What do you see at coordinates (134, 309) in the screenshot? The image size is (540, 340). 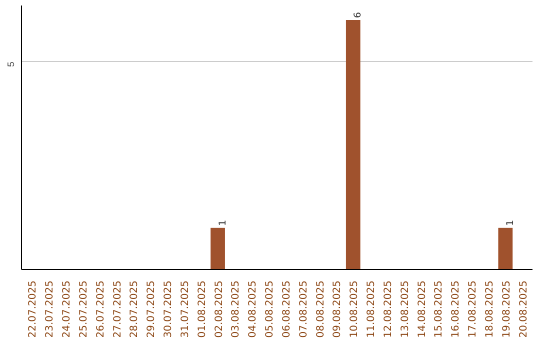 I see `x-tick-label: 28.07.2025` at bounding box center [134, 309].